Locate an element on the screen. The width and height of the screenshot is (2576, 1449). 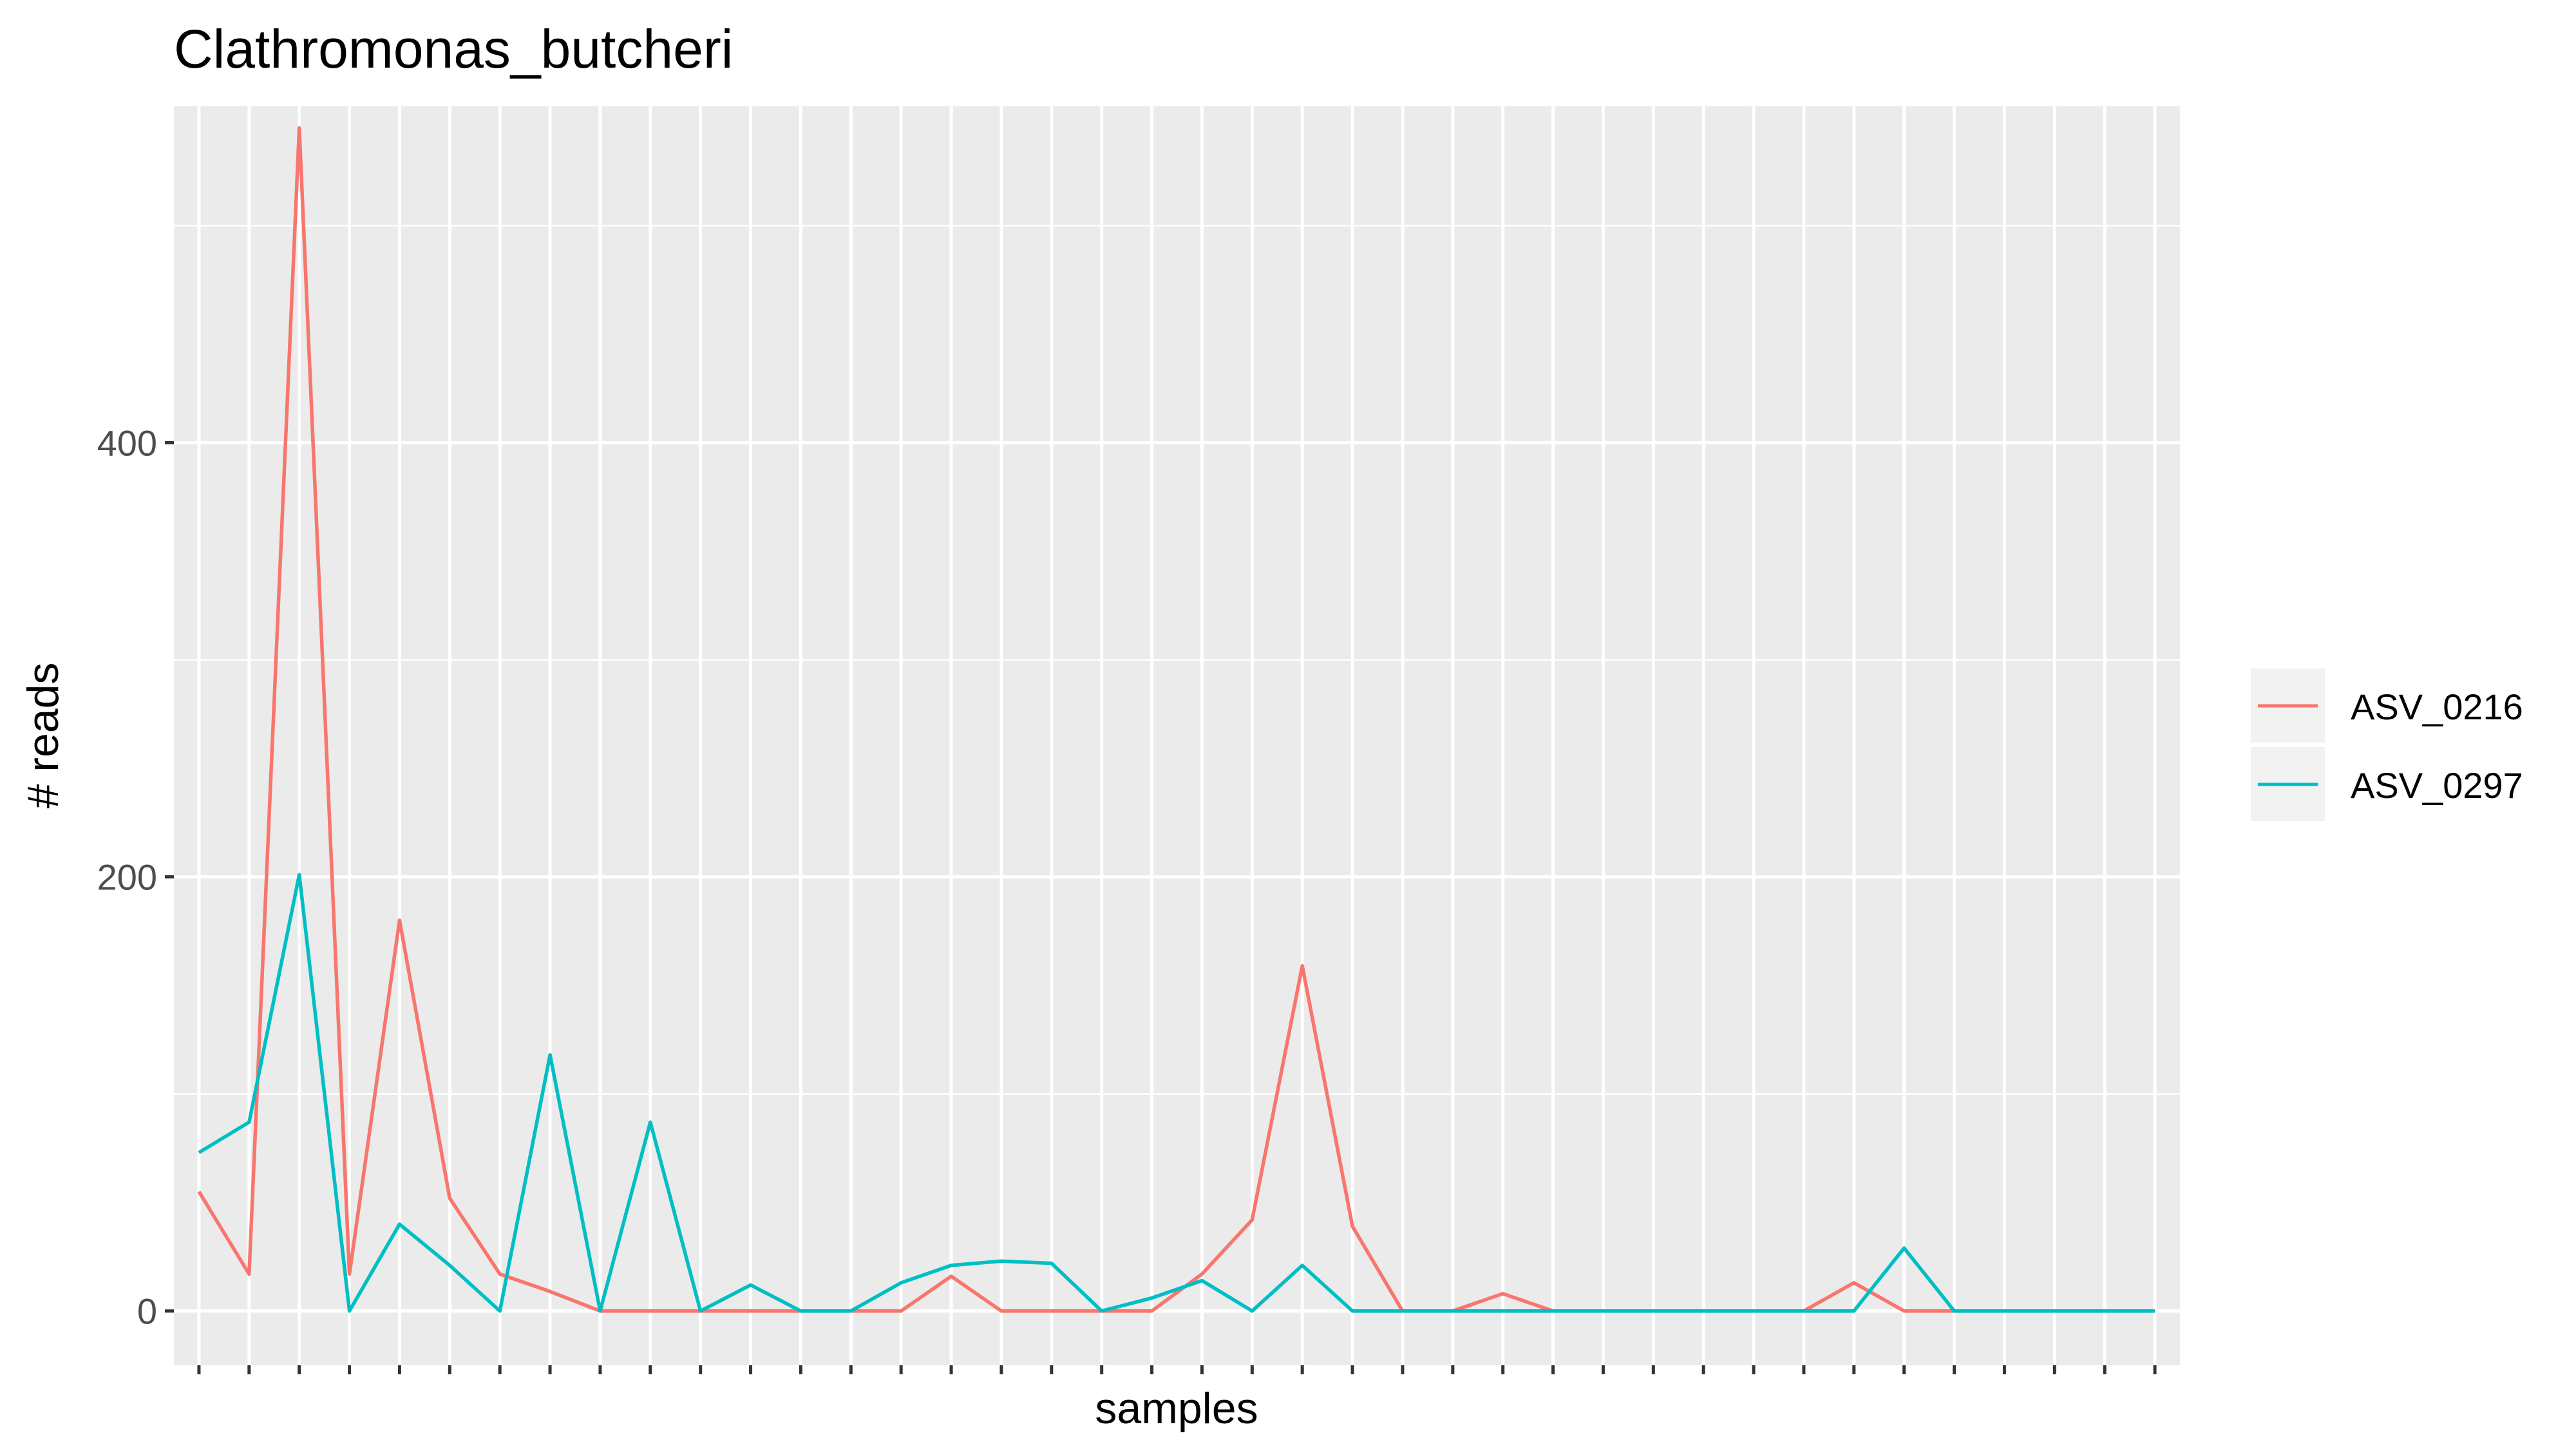
y-tick-label: 0 is located at coordinates (147, 1311).